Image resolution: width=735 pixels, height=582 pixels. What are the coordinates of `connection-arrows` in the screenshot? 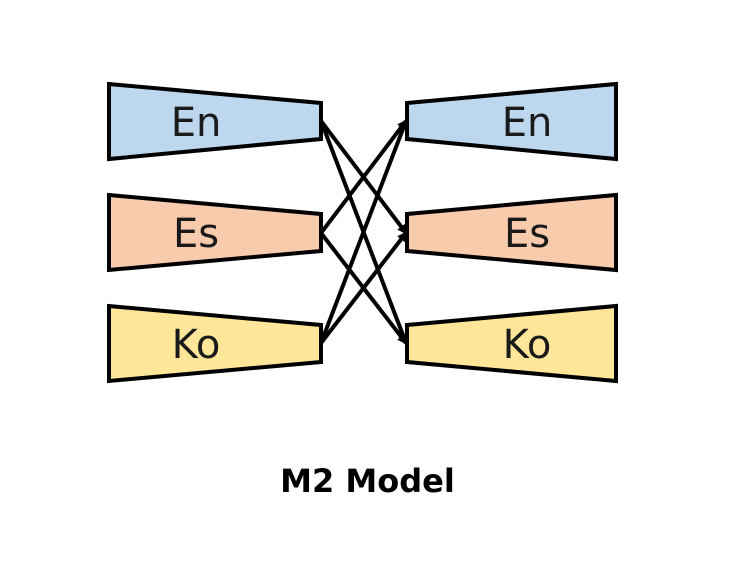 It's located at (363, 232).